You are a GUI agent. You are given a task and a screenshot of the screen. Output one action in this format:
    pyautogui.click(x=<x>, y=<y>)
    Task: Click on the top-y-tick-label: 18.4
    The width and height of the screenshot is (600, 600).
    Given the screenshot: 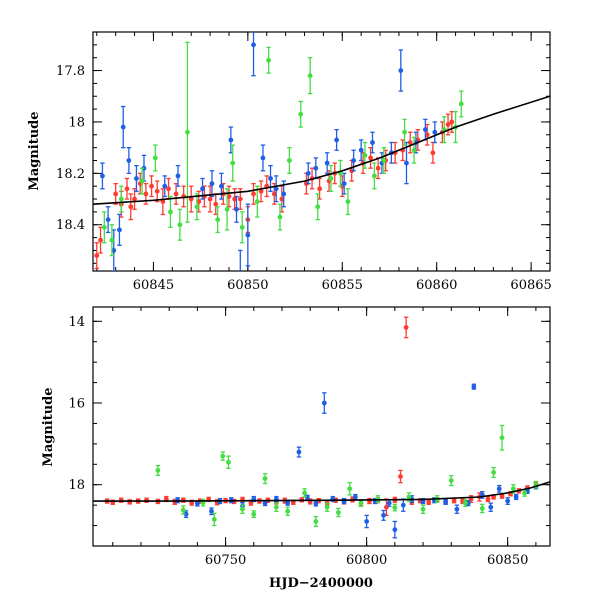 What is the action you would take?
    pyautogui.click(x=70, y=225)
    